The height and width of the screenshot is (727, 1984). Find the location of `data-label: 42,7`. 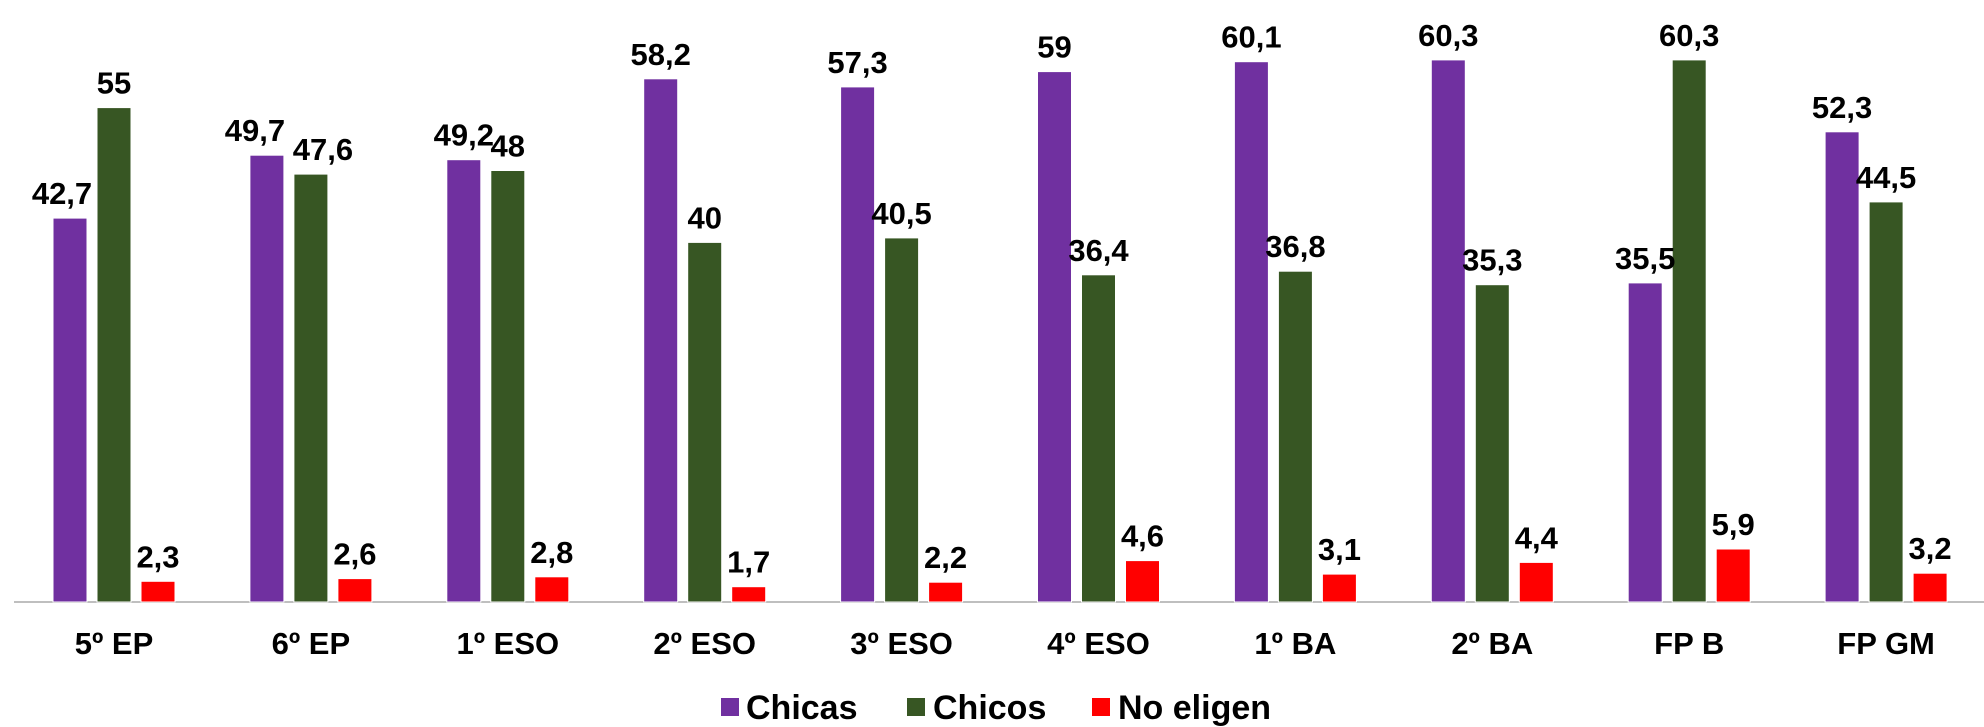

data-label: 42,7 is located at coordinates (62, 193).